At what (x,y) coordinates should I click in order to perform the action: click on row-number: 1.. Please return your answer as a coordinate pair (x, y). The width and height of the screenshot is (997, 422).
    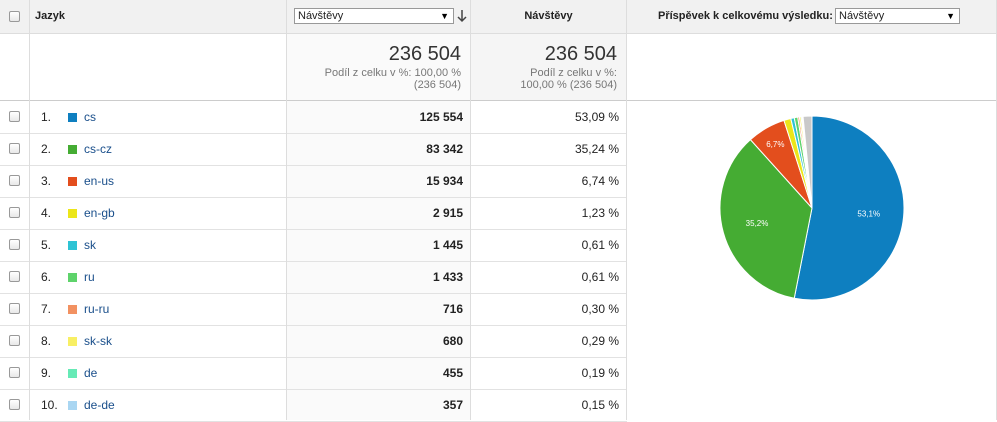
    Looking at the image, I should click on (46, 117).